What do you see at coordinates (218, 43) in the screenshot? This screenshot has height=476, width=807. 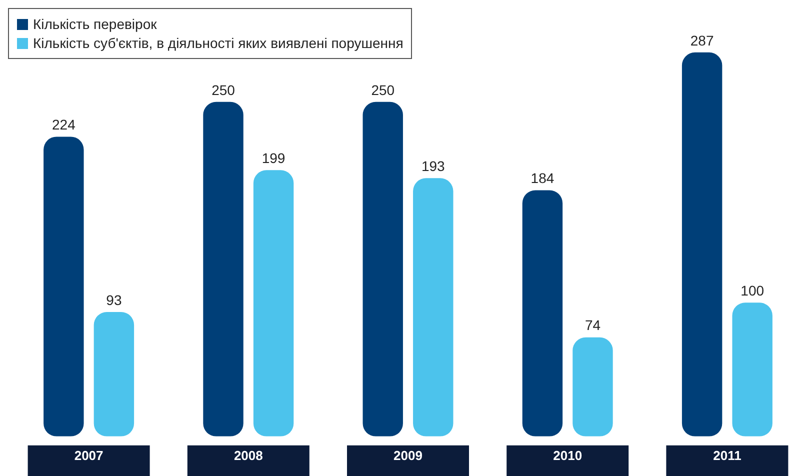 I see `legend-label: Кількість суб'єктів, в діяльності яких виявлені порушення` at bounding box center [218, 43].